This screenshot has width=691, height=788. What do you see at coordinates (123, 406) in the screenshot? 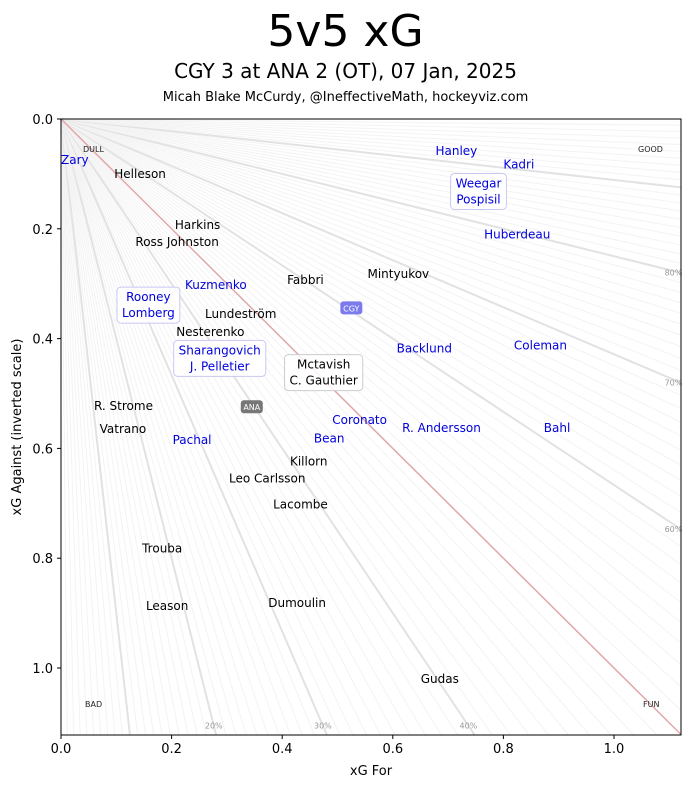
I see `player-point: R. Strome` at bounding box center [123, 406].